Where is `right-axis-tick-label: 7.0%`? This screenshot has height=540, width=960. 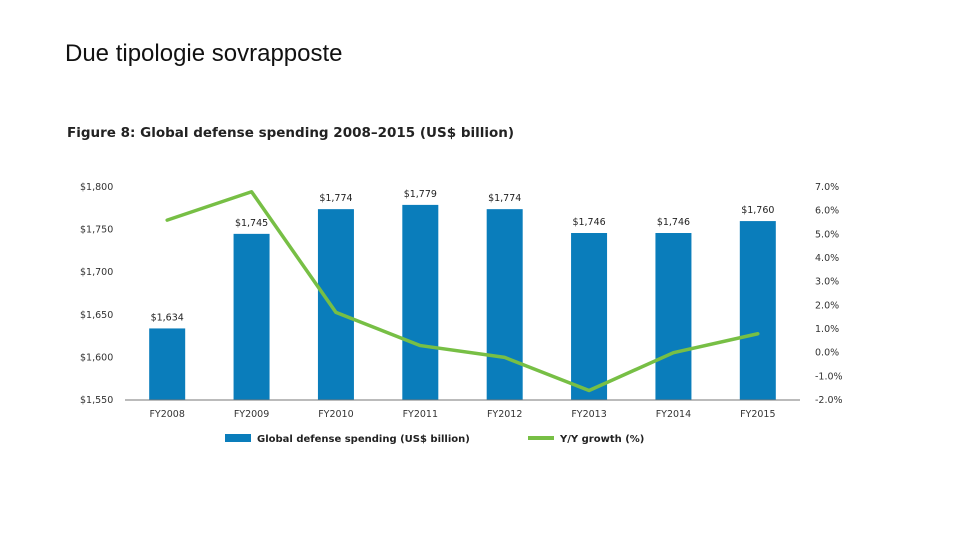 right-axis-tick-label: 7.0% is located at coordinates (827, 187).